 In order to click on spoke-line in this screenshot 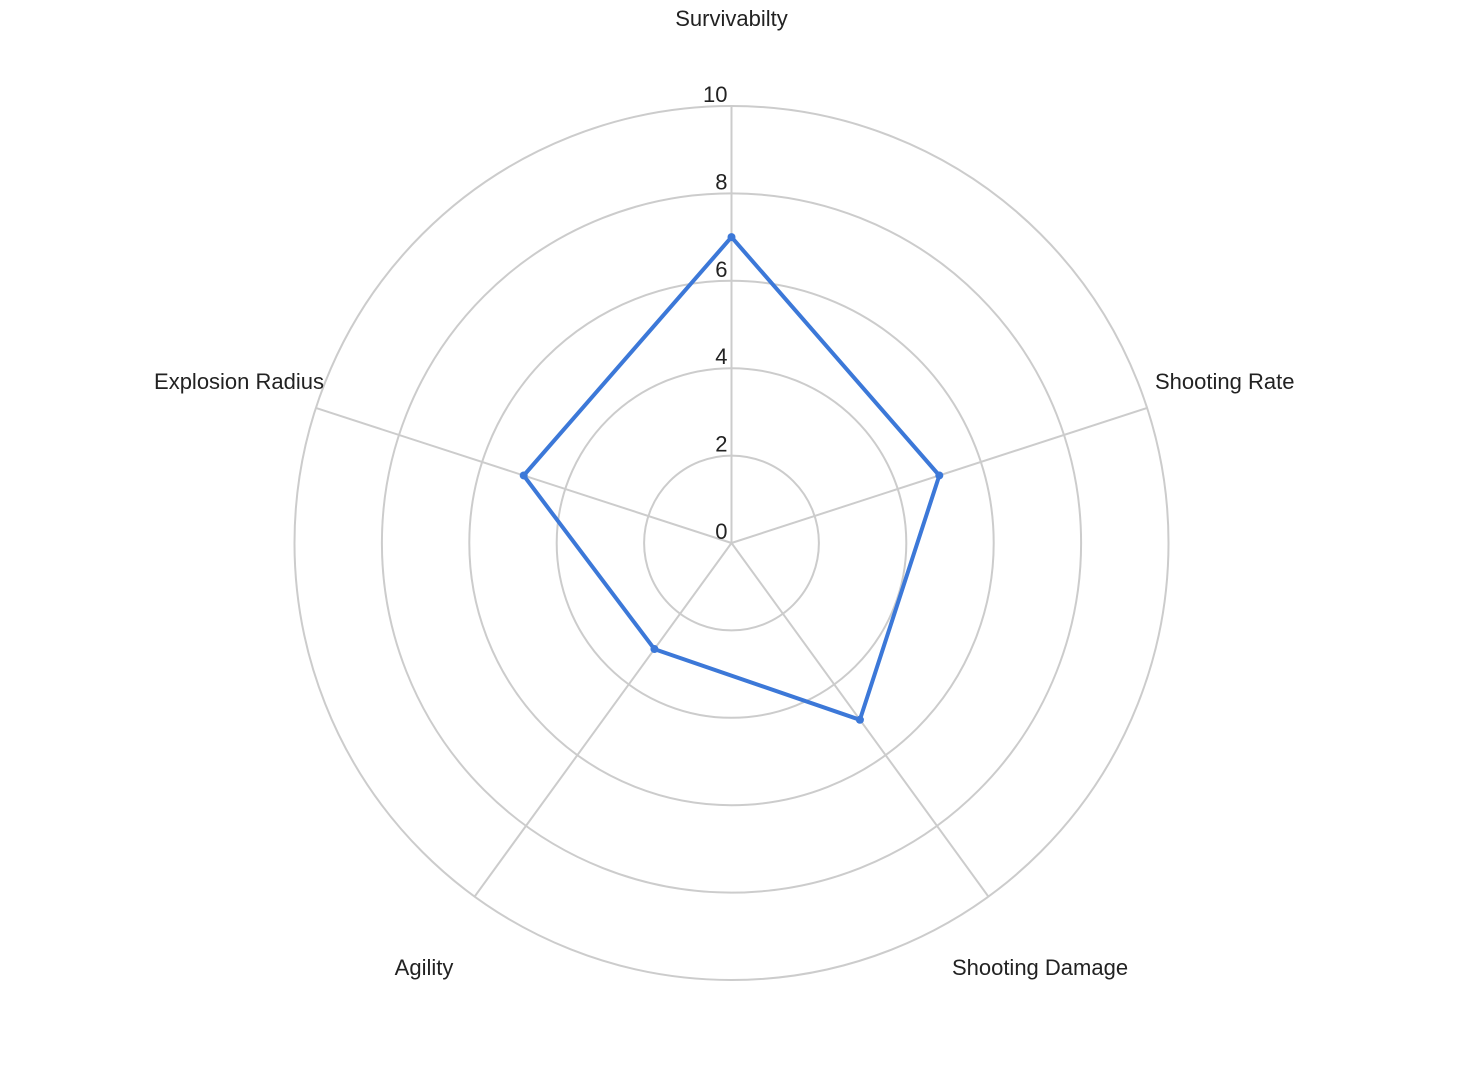, I will do `click(603, 720)`.